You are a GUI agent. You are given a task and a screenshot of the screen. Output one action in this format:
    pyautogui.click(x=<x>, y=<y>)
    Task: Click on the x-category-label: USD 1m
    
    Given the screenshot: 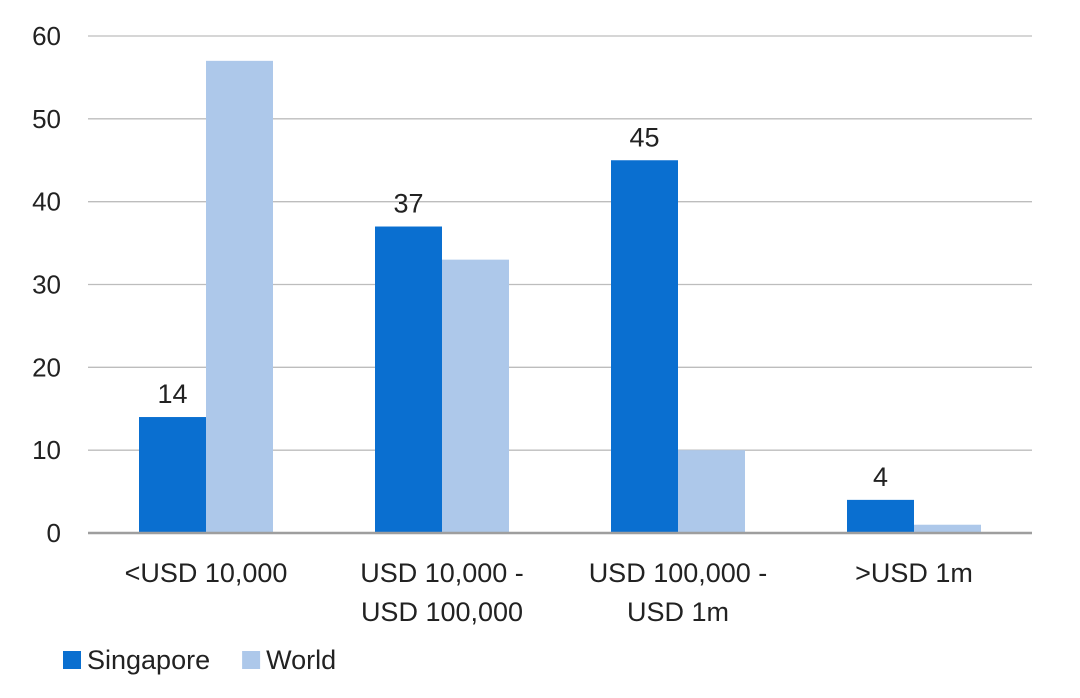 What is the action you would take?
    pyautogui.click(x=678, y=612)
    